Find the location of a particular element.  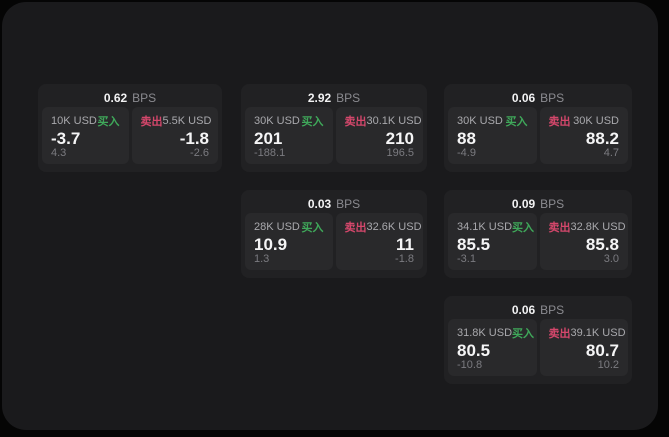

sell-price: 11 is located at coordinates (405, 244).